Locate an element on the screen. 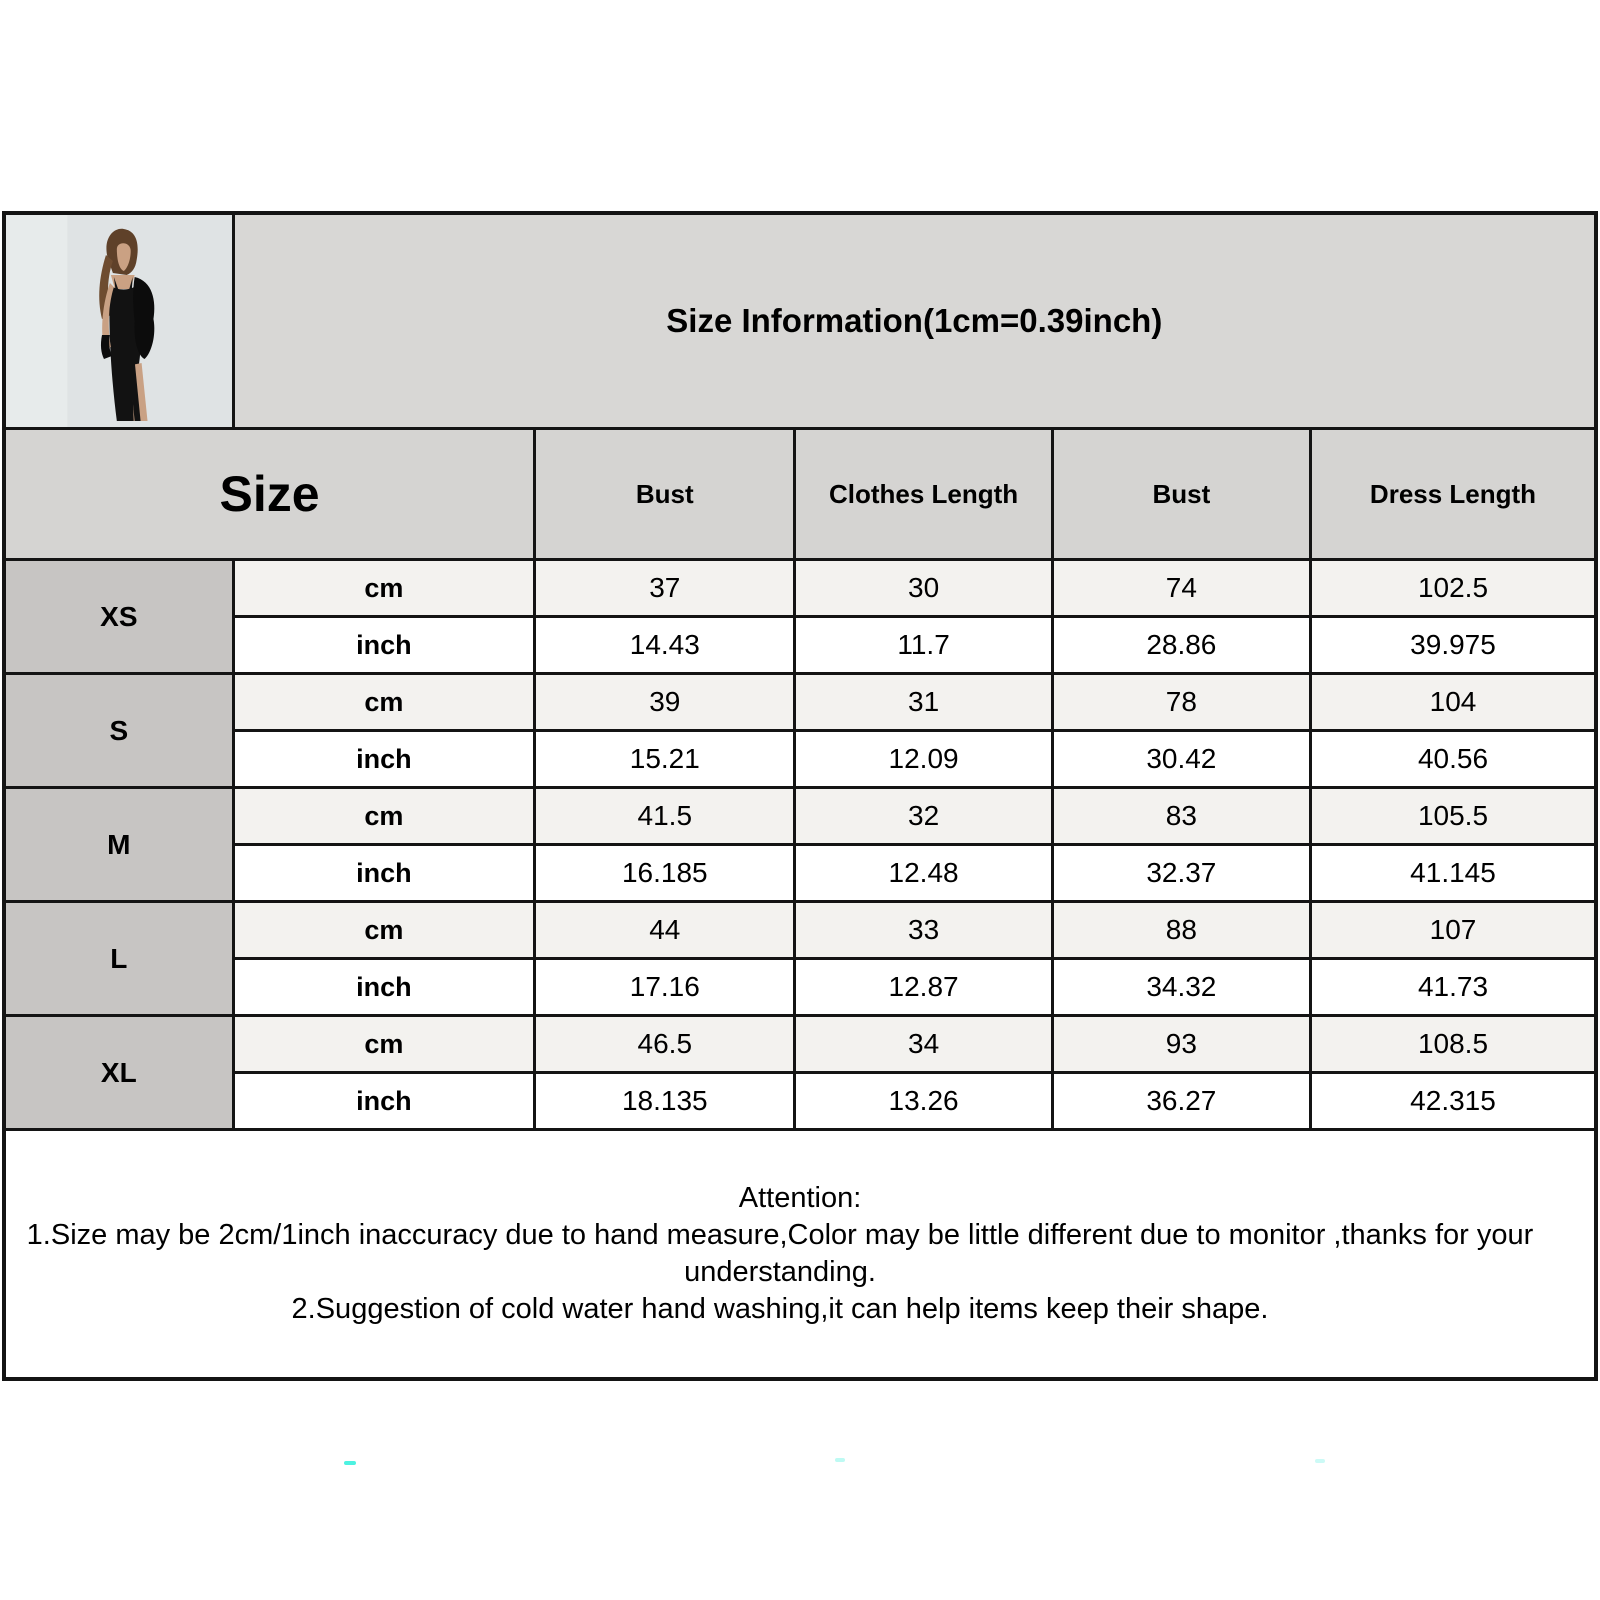  size-label-xl: XL is located at coordinates (118, 1072).